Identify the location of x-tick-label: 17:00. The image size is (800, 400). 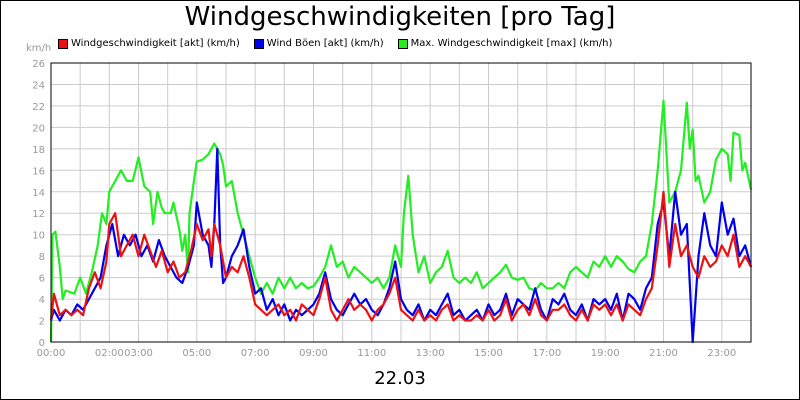
(546, 353).